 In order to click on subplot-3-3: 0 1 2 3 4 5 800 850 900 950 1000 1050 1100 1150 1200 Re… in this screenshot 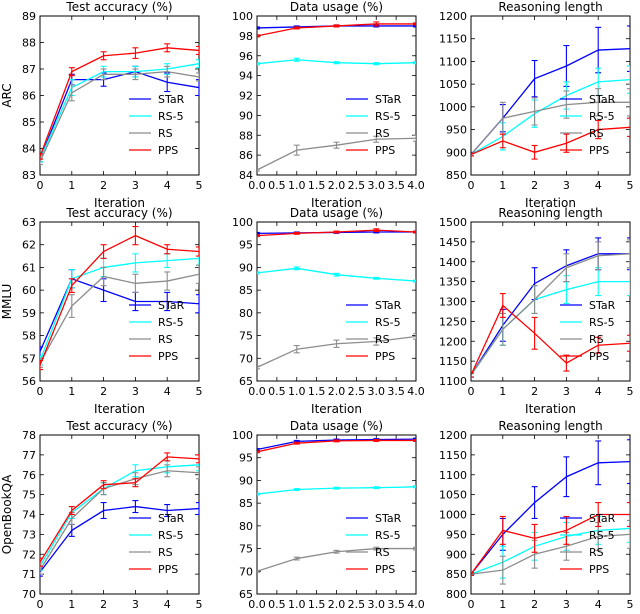, I will do `click(536, 515)`.